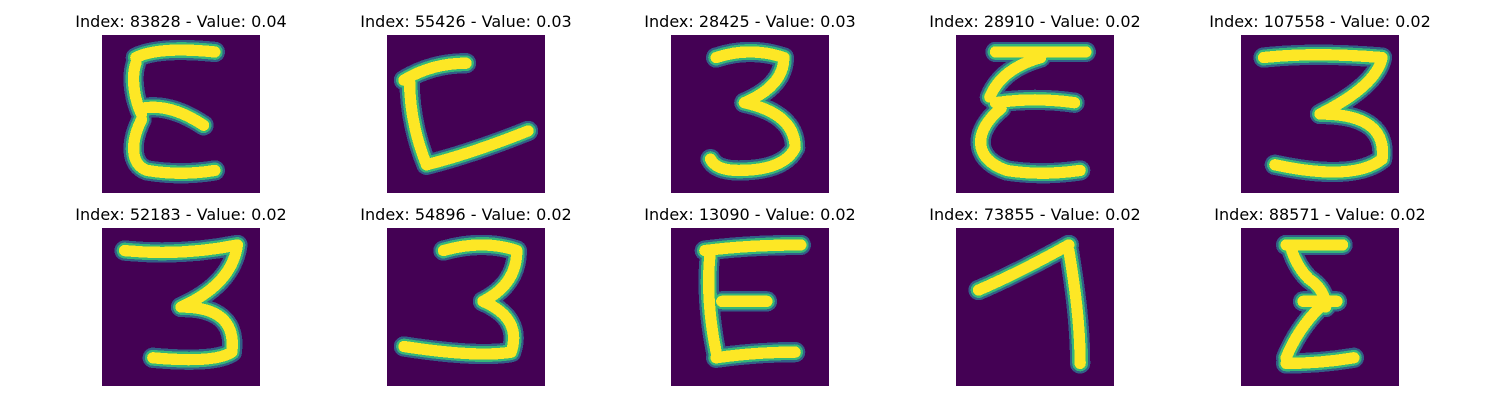 This screenshot has width=1500, height=400. What do you see at coordinates (466, 21) in the screenshot?
I see `panel-title: Index: 55426 - Value: 0.03` at bounding box center [466, 21].